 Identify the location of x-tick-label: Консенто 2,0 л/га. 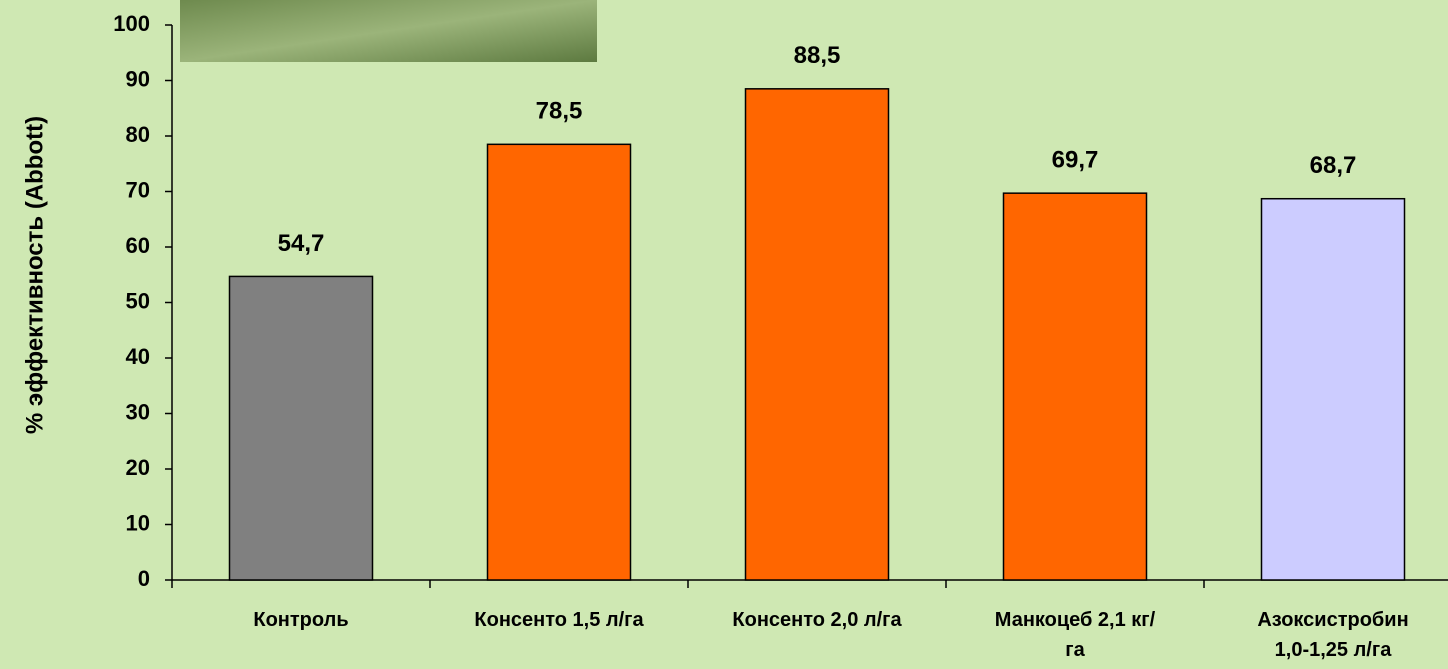
(817, 620).